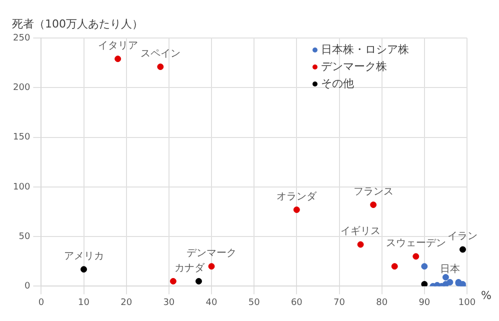 The width and height of the screenshot is (499, 321). Describe the element at coordinates (21, 187) in the screenshot. I see `y-tick-label: 100` at that location.